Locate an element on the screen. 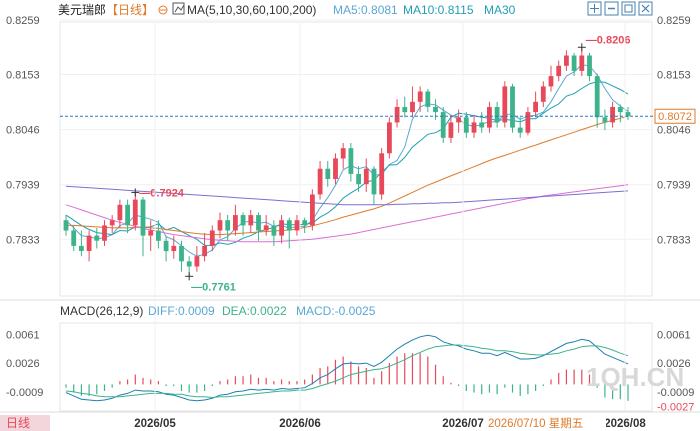  macd-line-diff is located at coordinates (347, 368).